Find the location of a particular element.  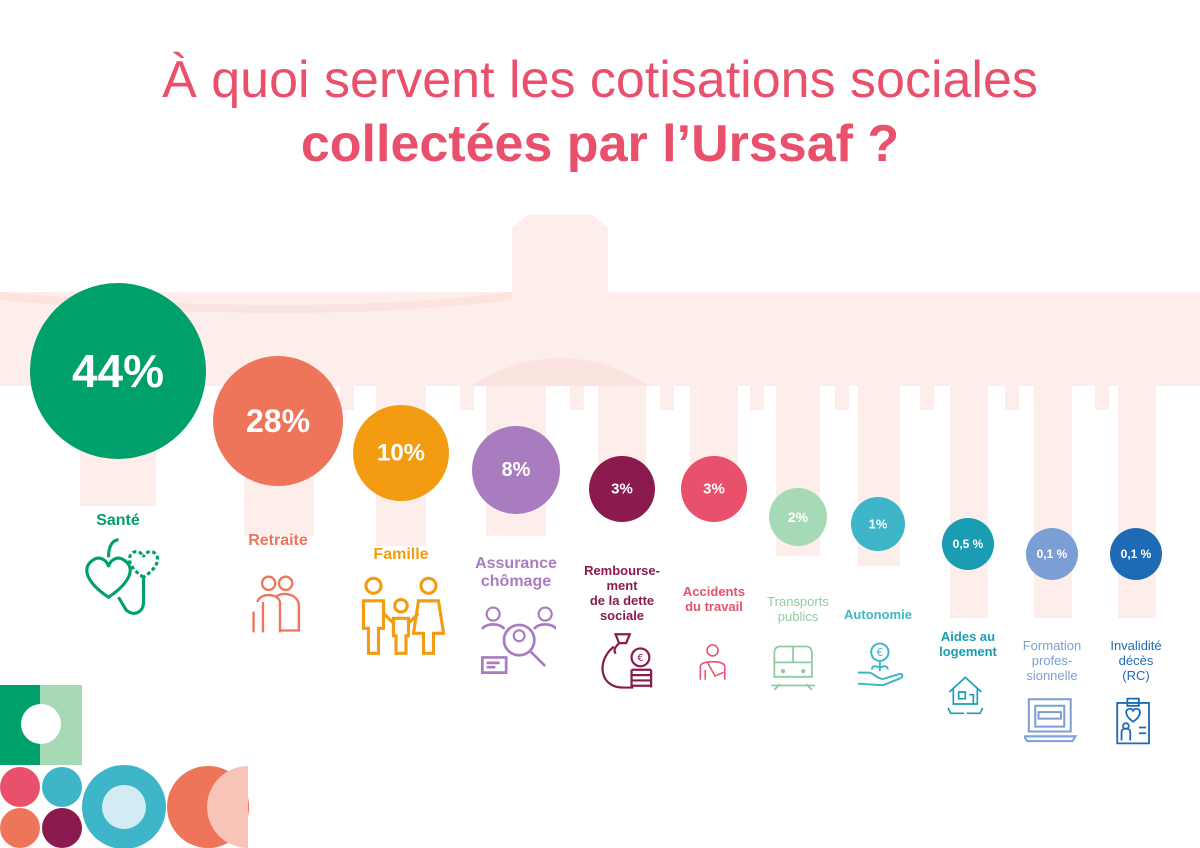

bubble-value-label: 28% is located at coordinates (278, 421).